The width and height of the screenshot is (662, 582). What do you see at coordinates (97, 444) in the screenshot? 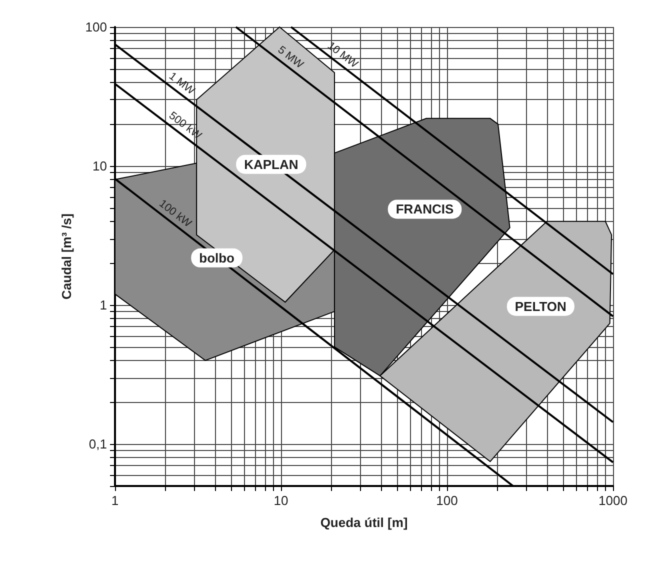
I see `y-tick-label: 0,1` at bounding box center [97, 444].